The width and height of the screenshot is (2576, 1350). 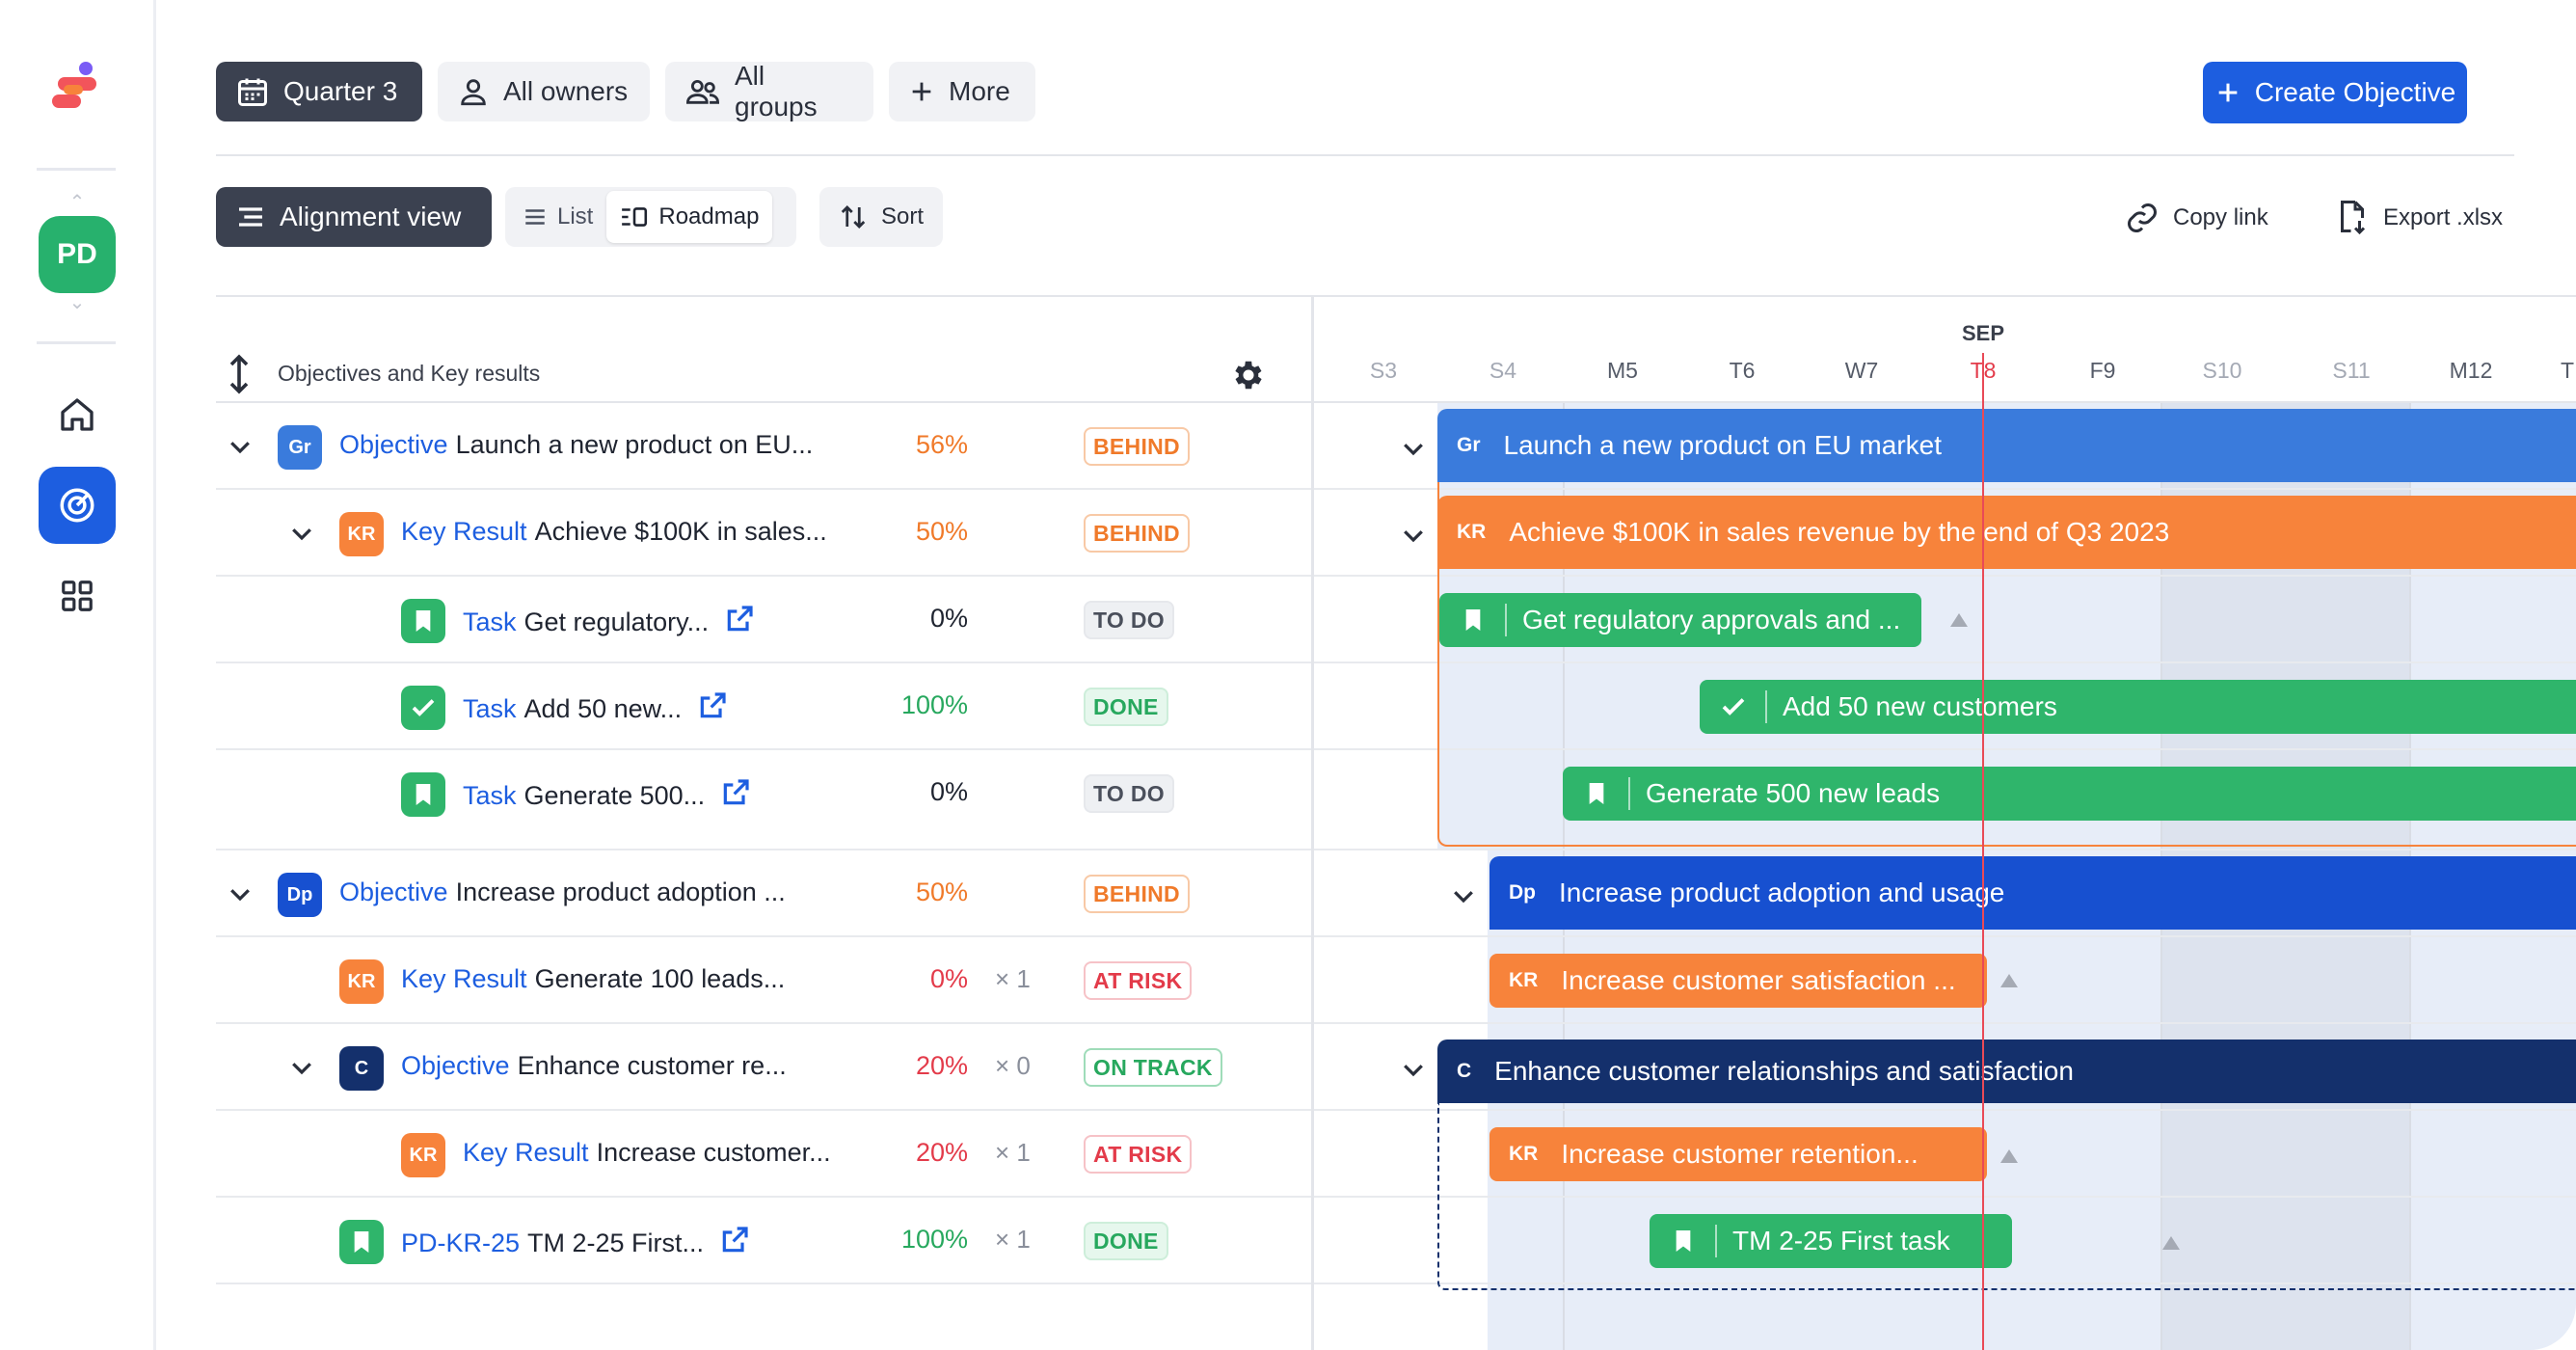 I want to click on settings-gear-icon, so click(x=1249, y=375).